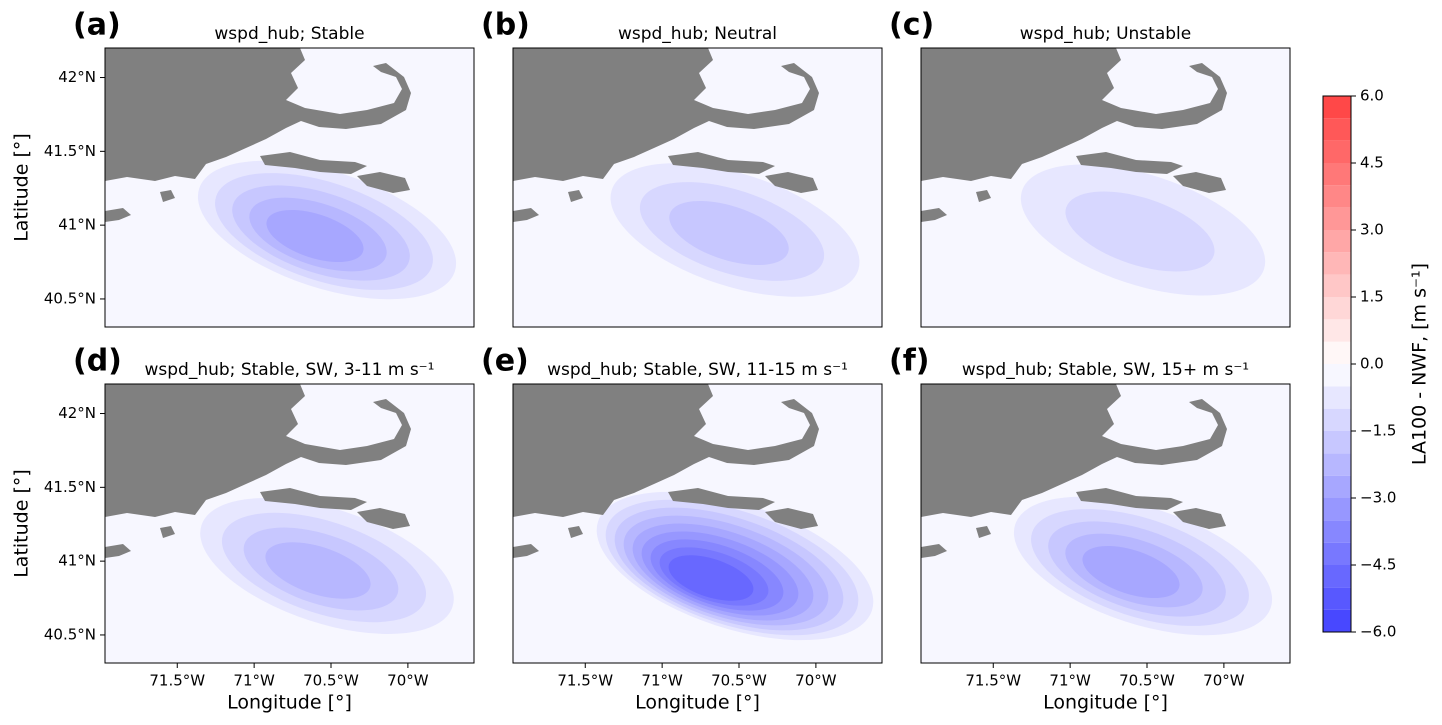 Image resolution: width=1442 pixels, height=725 pixels. I want to click on panel-title: wspd_hub; Stable, so click(289, 34).